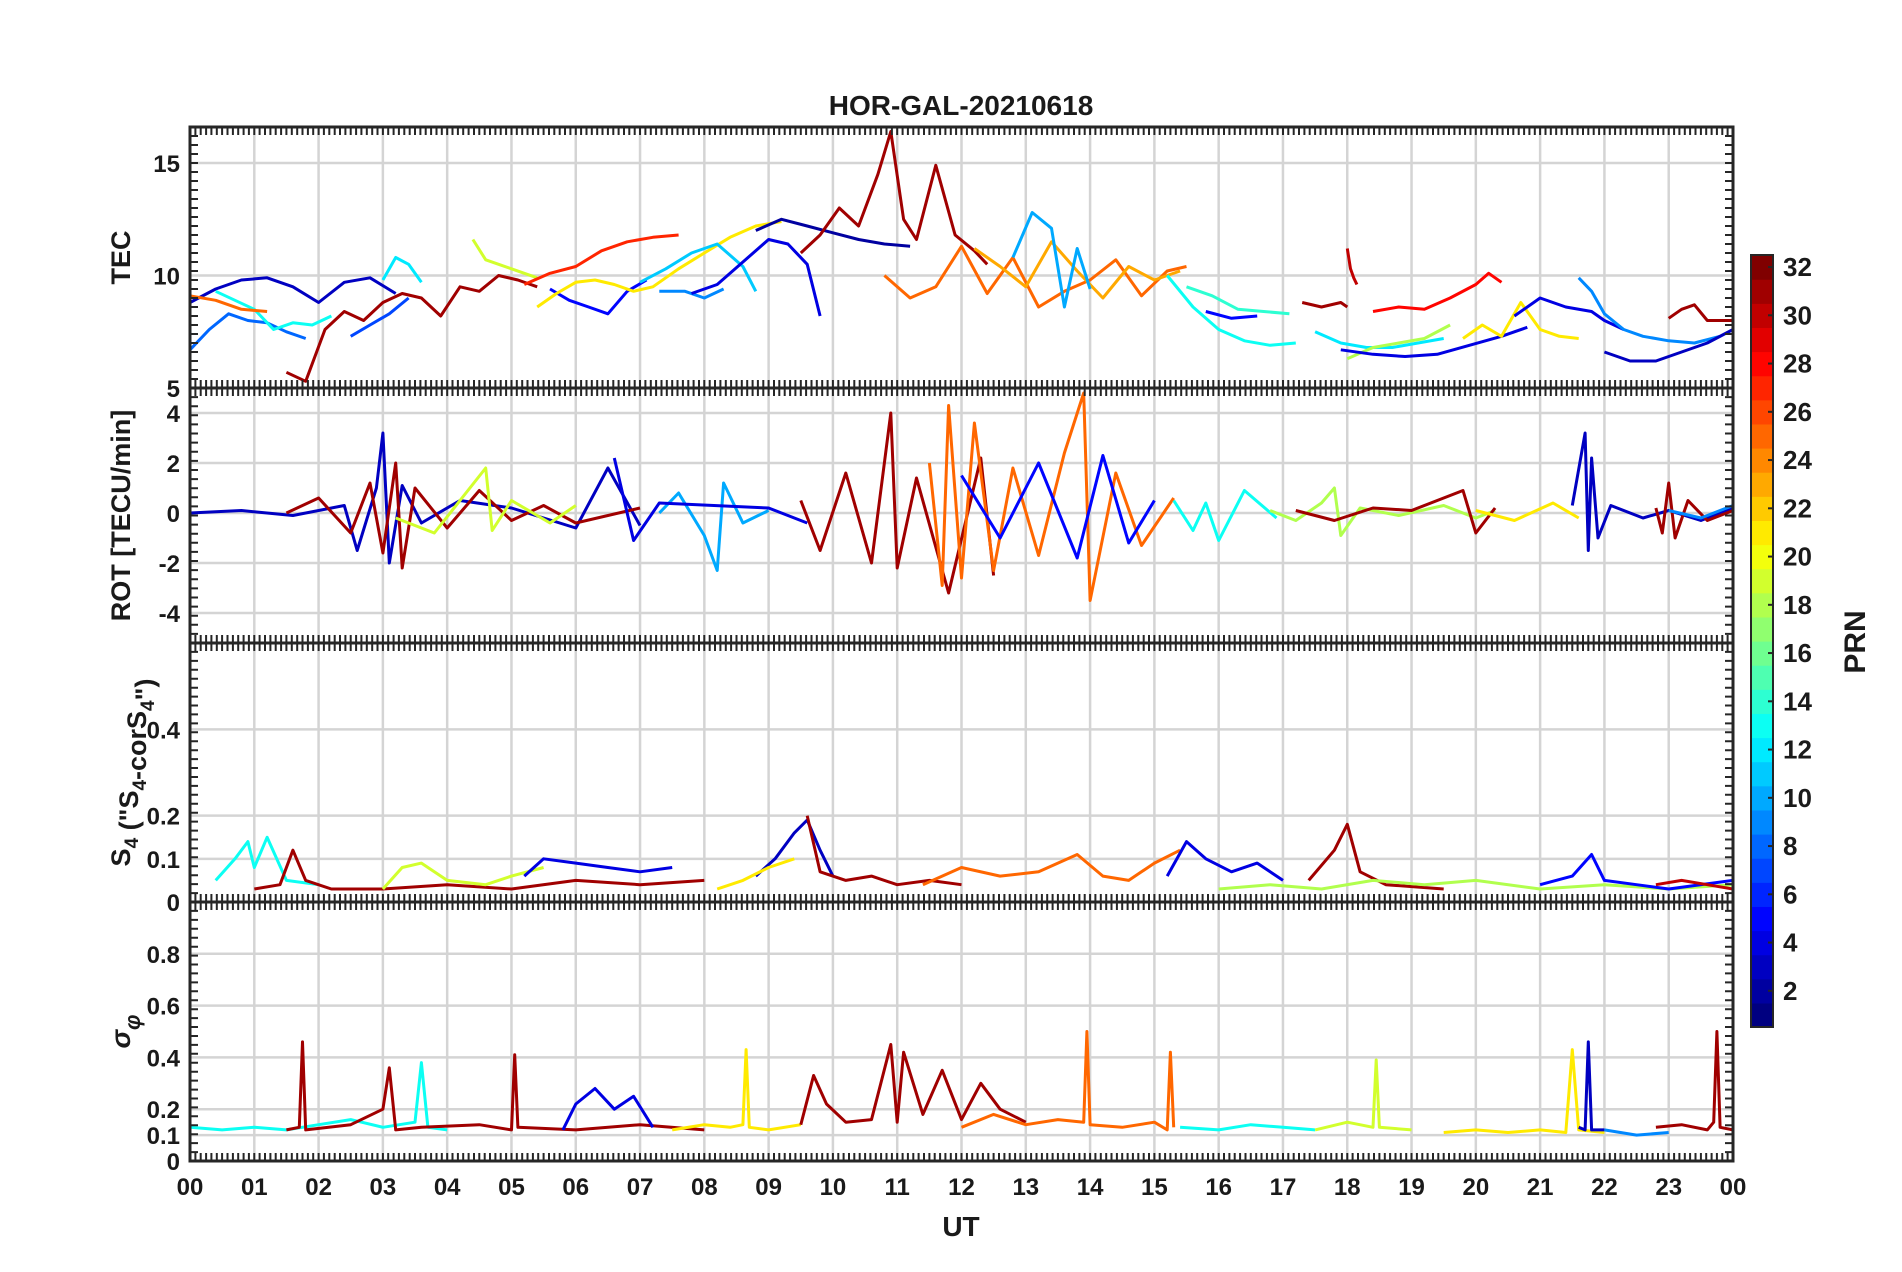 The width and height of the screenshot is (1902, 1272). What do you see at coordinates (1797, 750) in the screenshot?
I see `colorbar-tick-label: 12` at bounding box center [1797, 750].